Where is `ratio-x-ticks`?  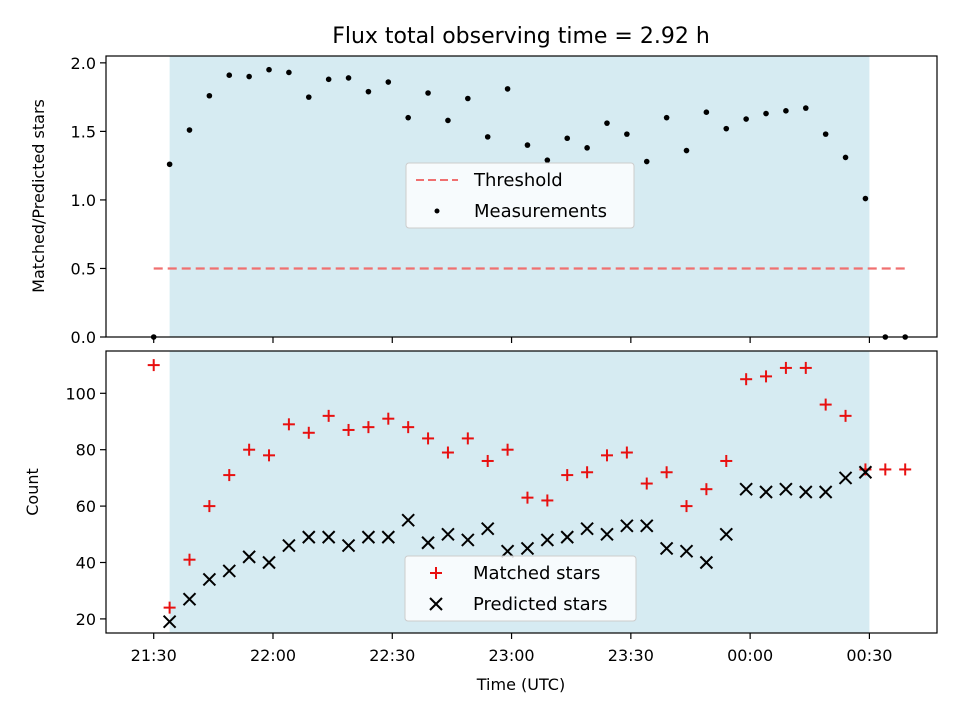
ratio-x-ticks is located at coordinates (512, 340).